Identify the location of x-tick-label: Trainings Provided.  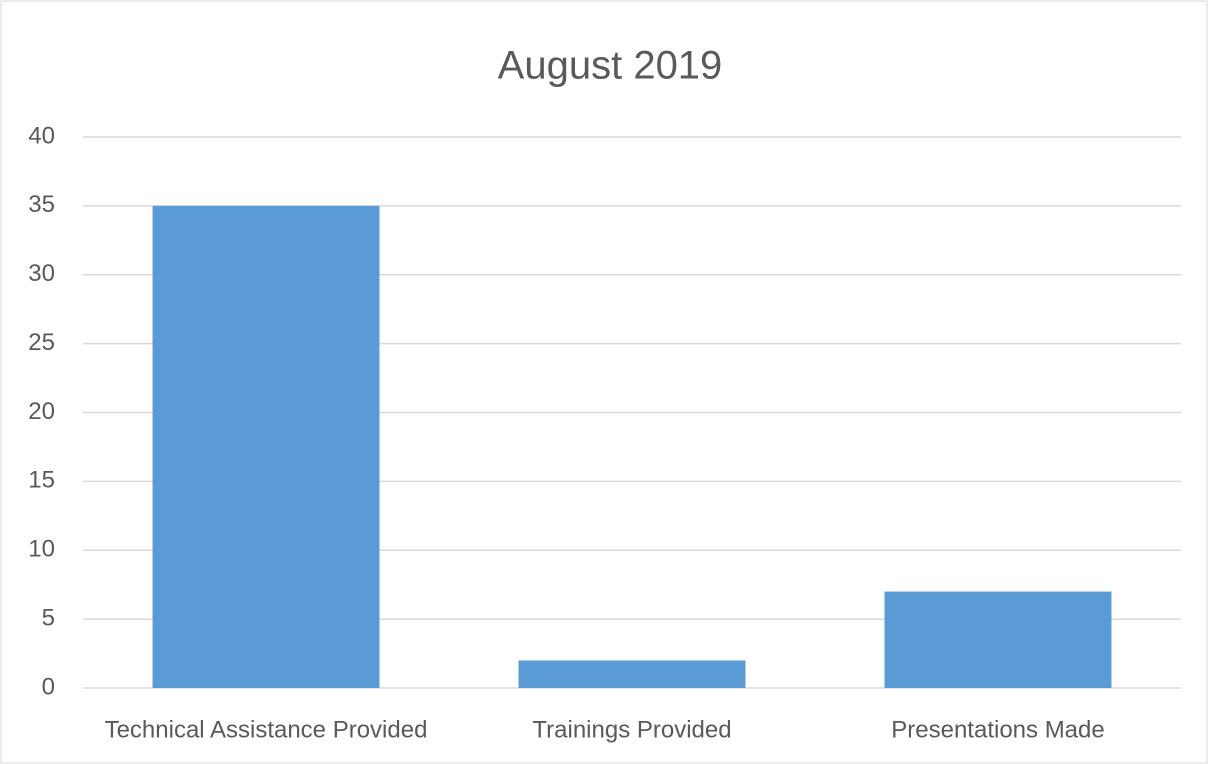
(631, 729).